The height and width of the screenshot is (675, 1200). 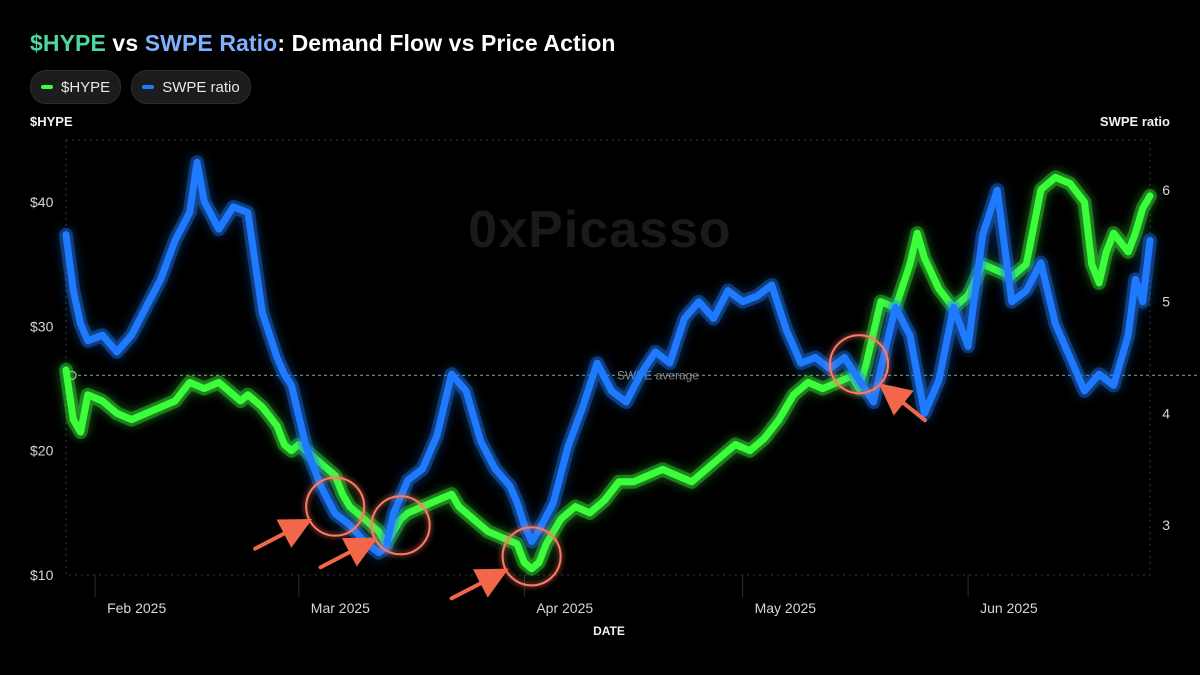 I want to click on x-tick-label: May 2025, so click(x=786, y=608).